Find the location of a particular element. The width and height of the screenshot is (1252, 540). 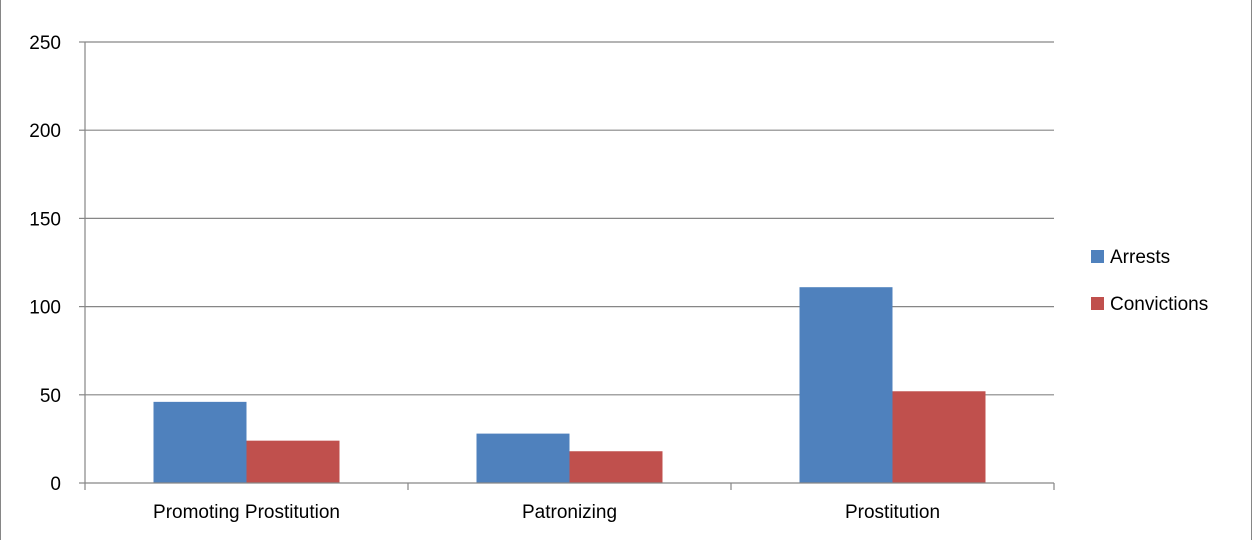

legend: Arrests Convictions is located at coordinates (1149, 281).